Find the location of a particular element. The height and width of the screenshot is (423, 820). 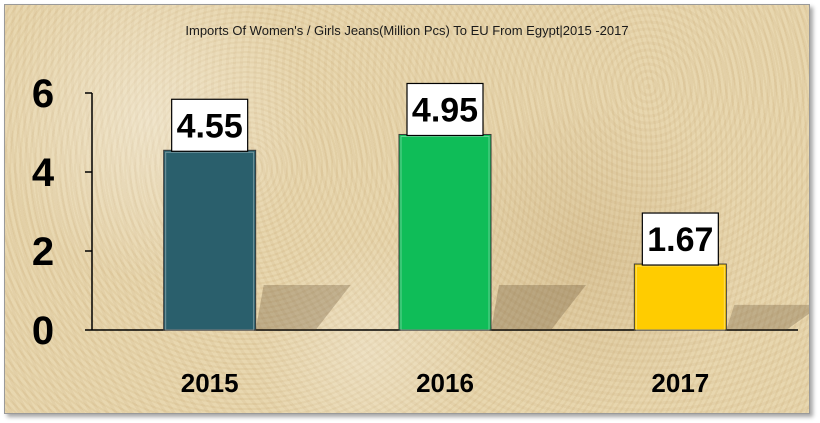

y-tick-label: 0 is located at coordinates (43, 331).